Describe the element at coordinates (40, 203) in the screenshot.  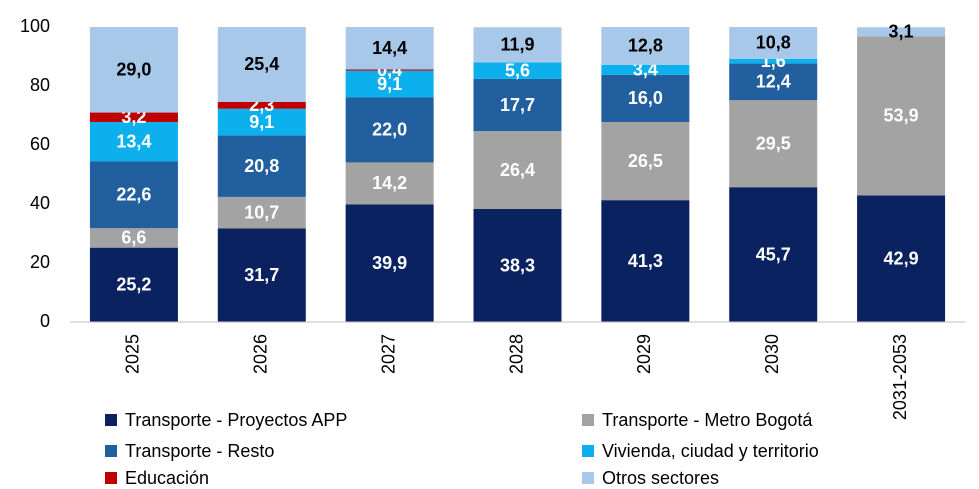
I see `y-tick-label: 40` at that location.